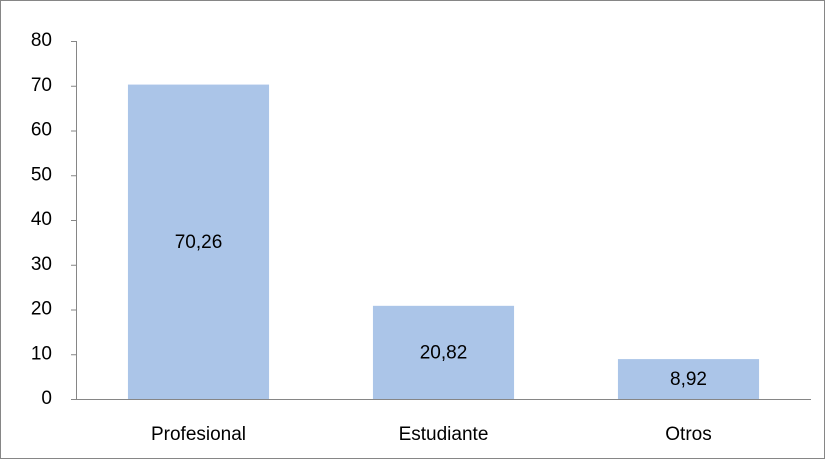 The image size is (825, 459). Describe the element at coordinates (41, 40) in the screenshot. I see `y-tick-label: 80` at that location.